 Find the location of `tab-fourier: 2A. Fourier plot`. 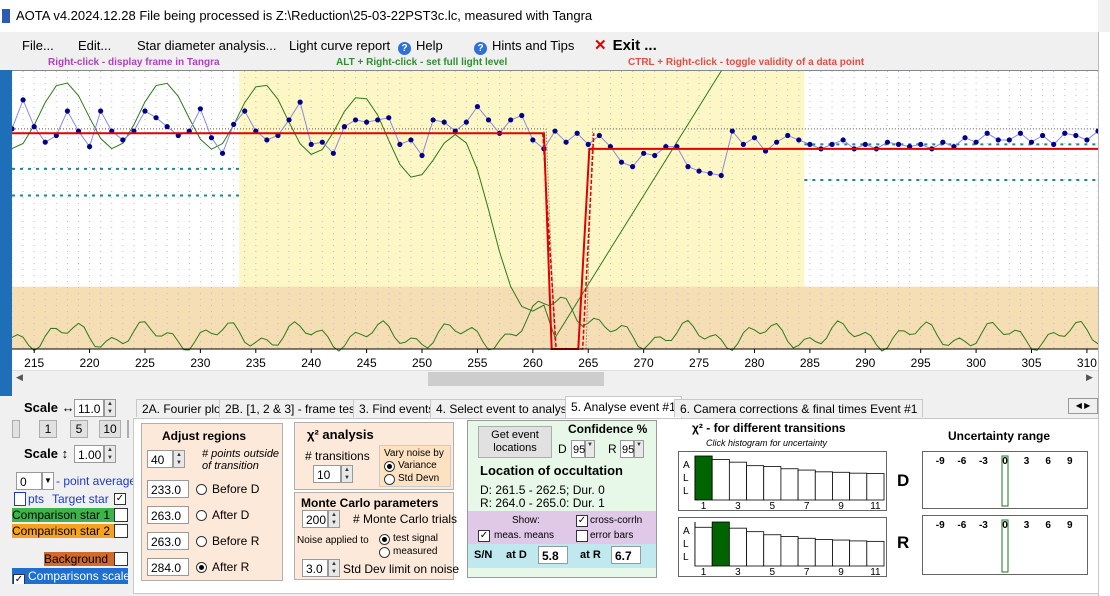

tab-fourier: 2A. Fourier plot is located at coordinates (183, 408).